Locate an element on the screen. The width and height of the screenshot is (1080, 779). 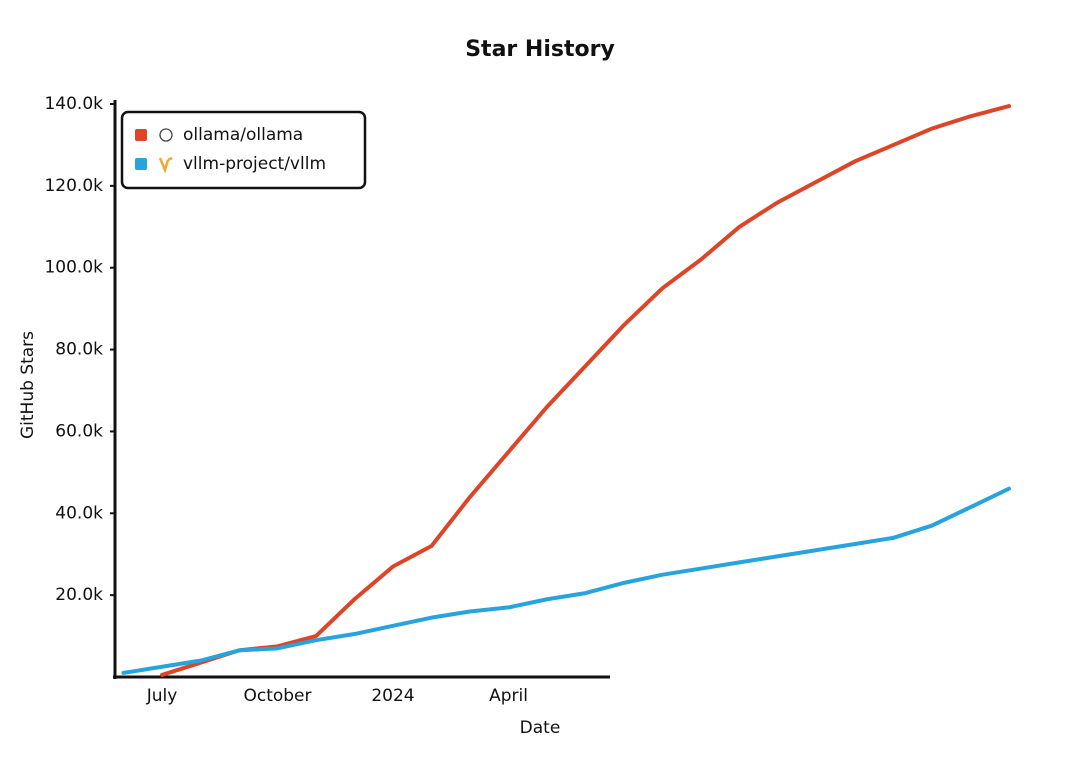
x-tick-label: 2024 is located at coordinates (392, 696).